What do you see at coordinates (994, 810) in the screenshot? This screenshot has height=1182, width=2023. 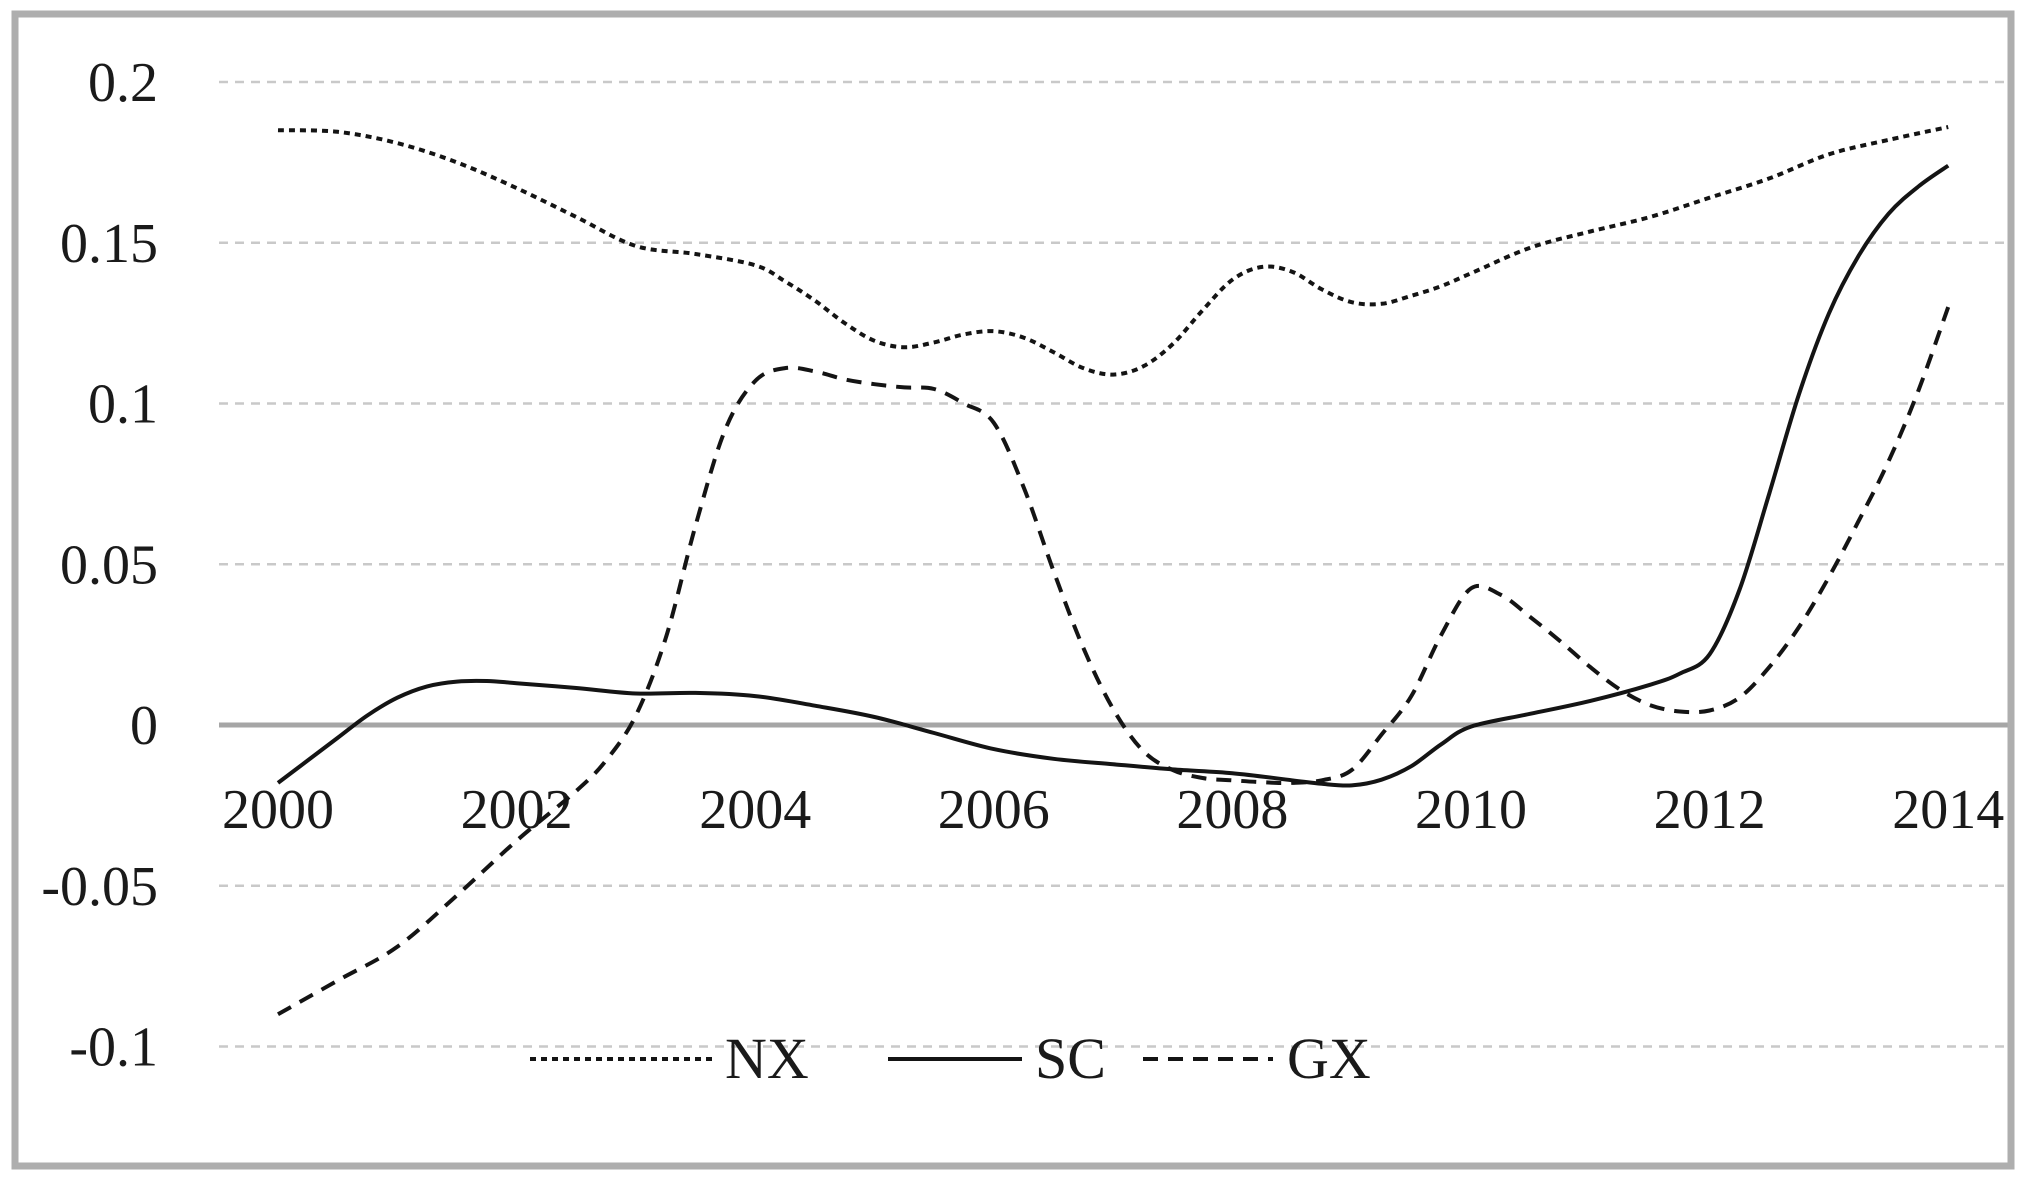 I see `x-tick-label: 2006` at bounding box center [994, 810].